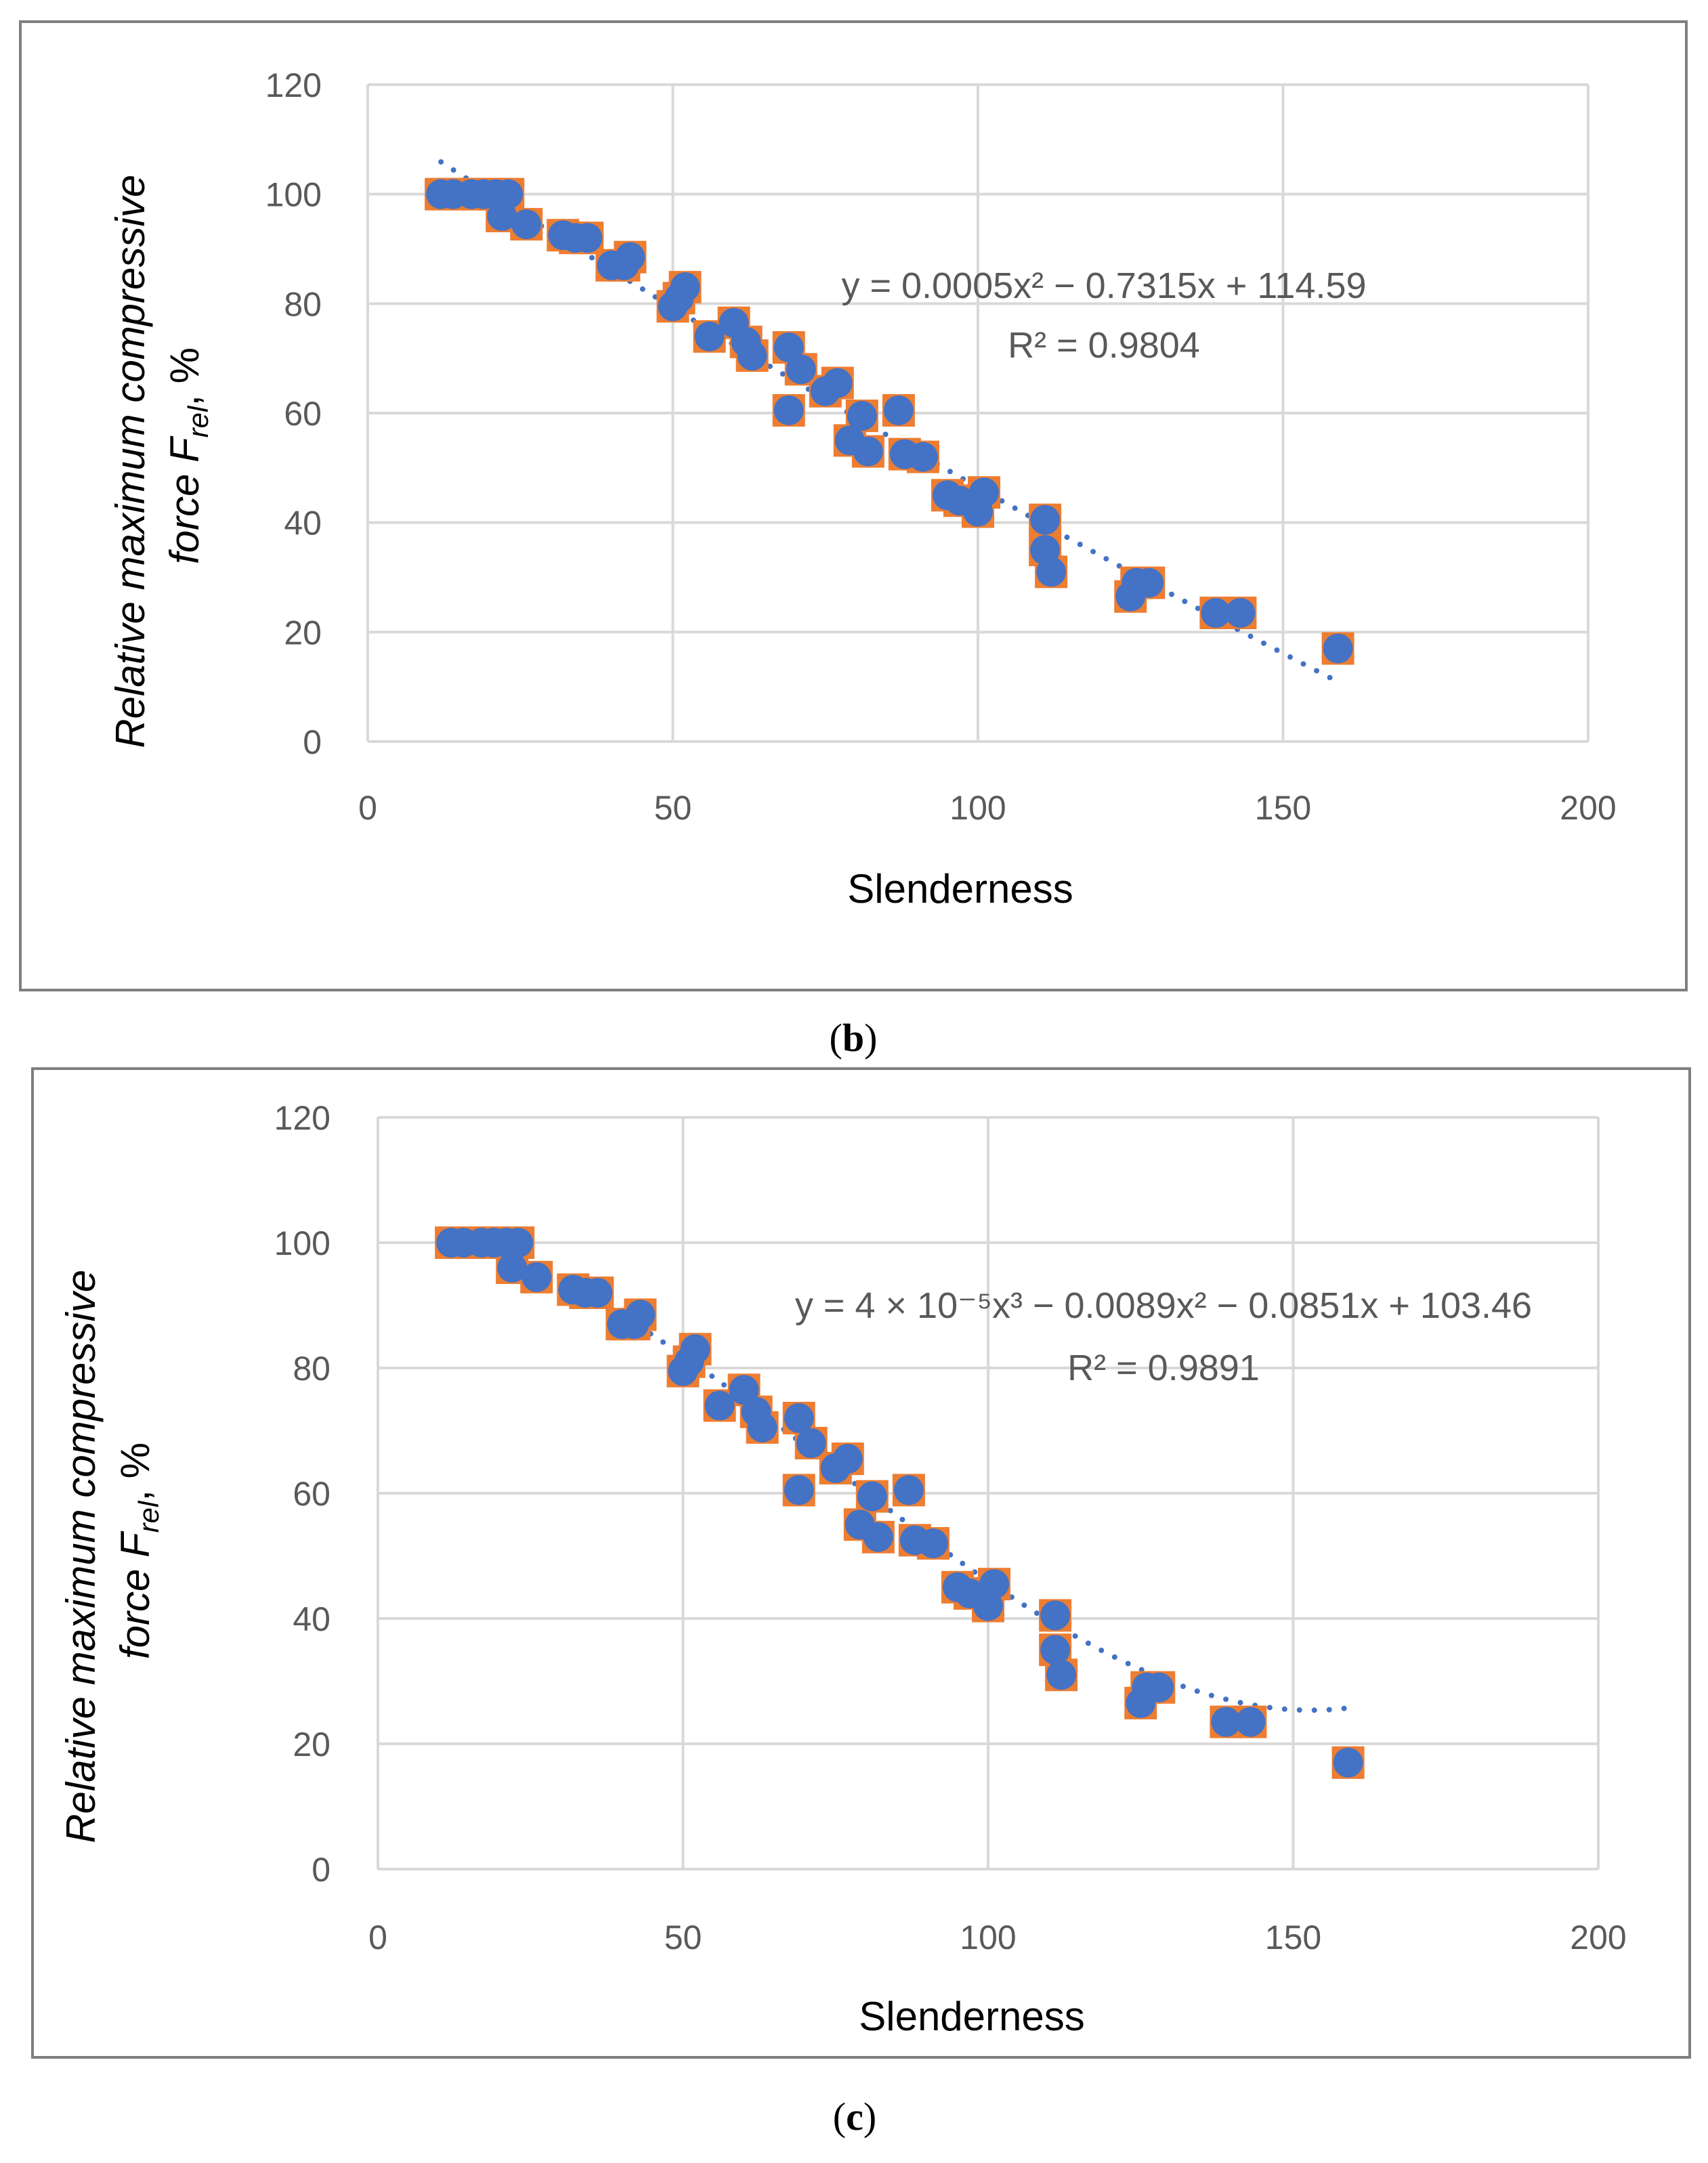 This screenshot has width=1708, height=2163. What do you see at coordinates (854, 1038) in the screenshot?
I see `panel-label-b: (b)` at bounding box center [854, 1038].